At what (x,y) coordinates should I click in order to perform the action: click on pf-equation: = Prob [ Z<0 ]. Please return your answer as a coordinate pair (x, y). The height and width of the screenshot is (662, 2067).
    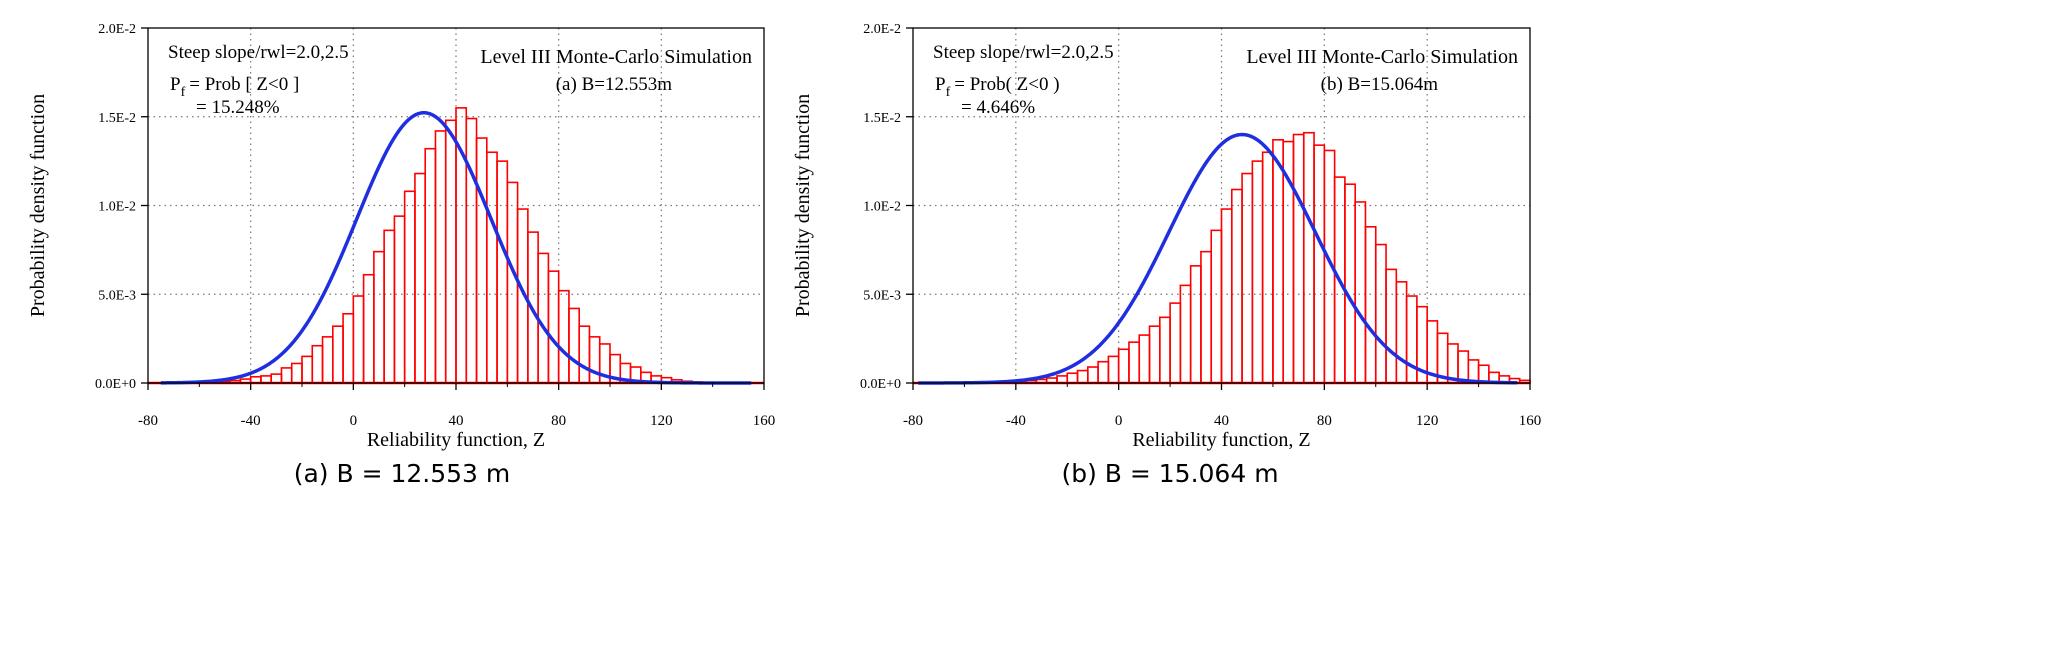
    Looking at the image, I should click on (244, 84).